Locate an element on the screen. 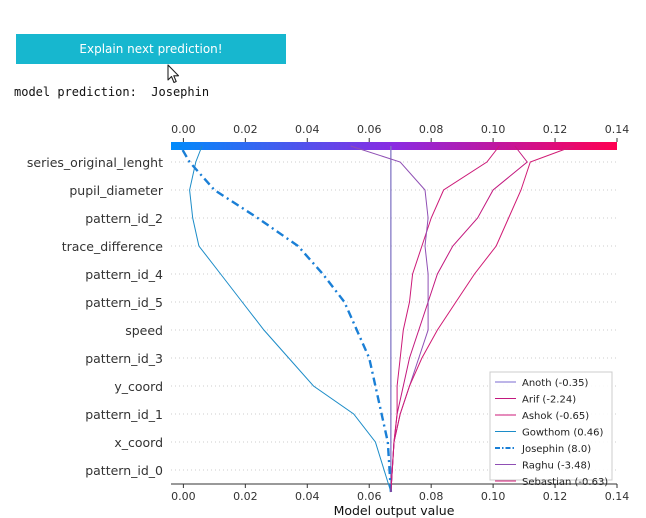 The height and width of the screenshot is (518, 646). x-tick-label-bottom: 0.02 is located at coordinates (245, 496).